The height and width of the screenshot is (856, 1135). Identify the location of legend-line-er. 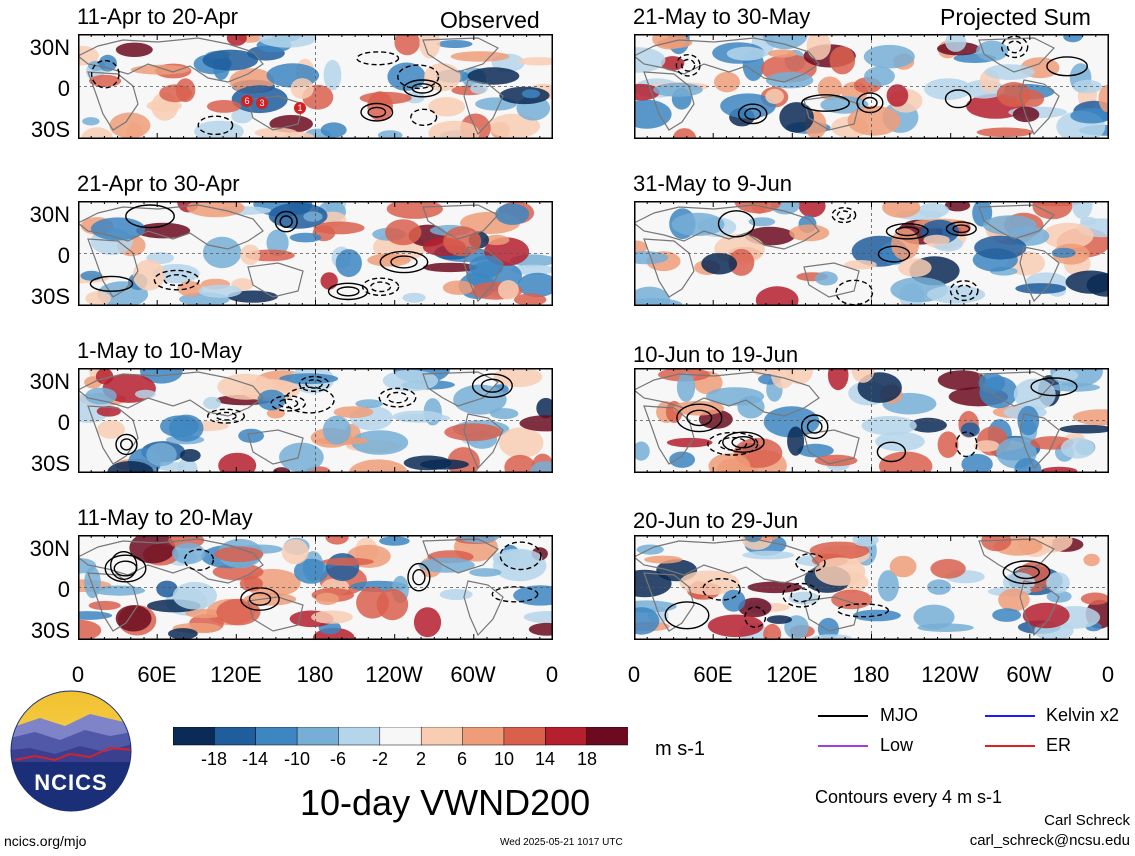
(1010, 746).